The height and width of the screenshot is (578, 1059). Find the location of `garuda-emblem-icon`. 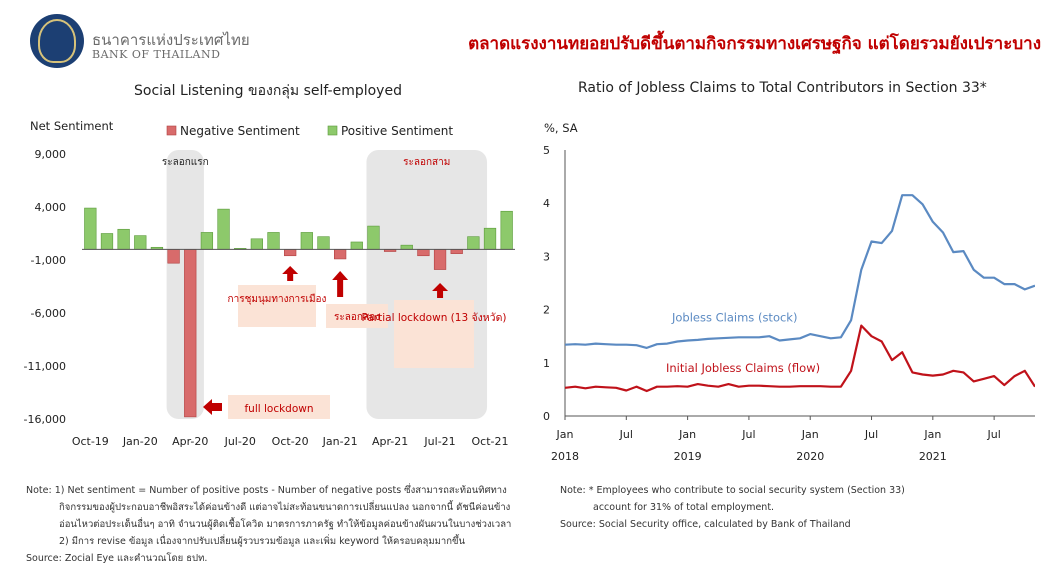

garuda-emblem-icon is located at coordinates (57, 41).